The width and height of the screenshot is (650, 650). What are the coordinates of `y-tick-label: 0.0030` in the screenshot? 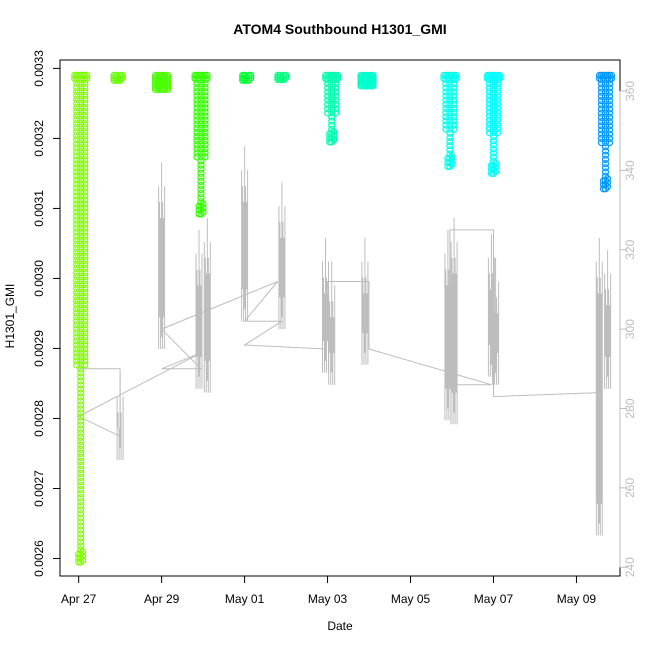 It's located at (39, 278).